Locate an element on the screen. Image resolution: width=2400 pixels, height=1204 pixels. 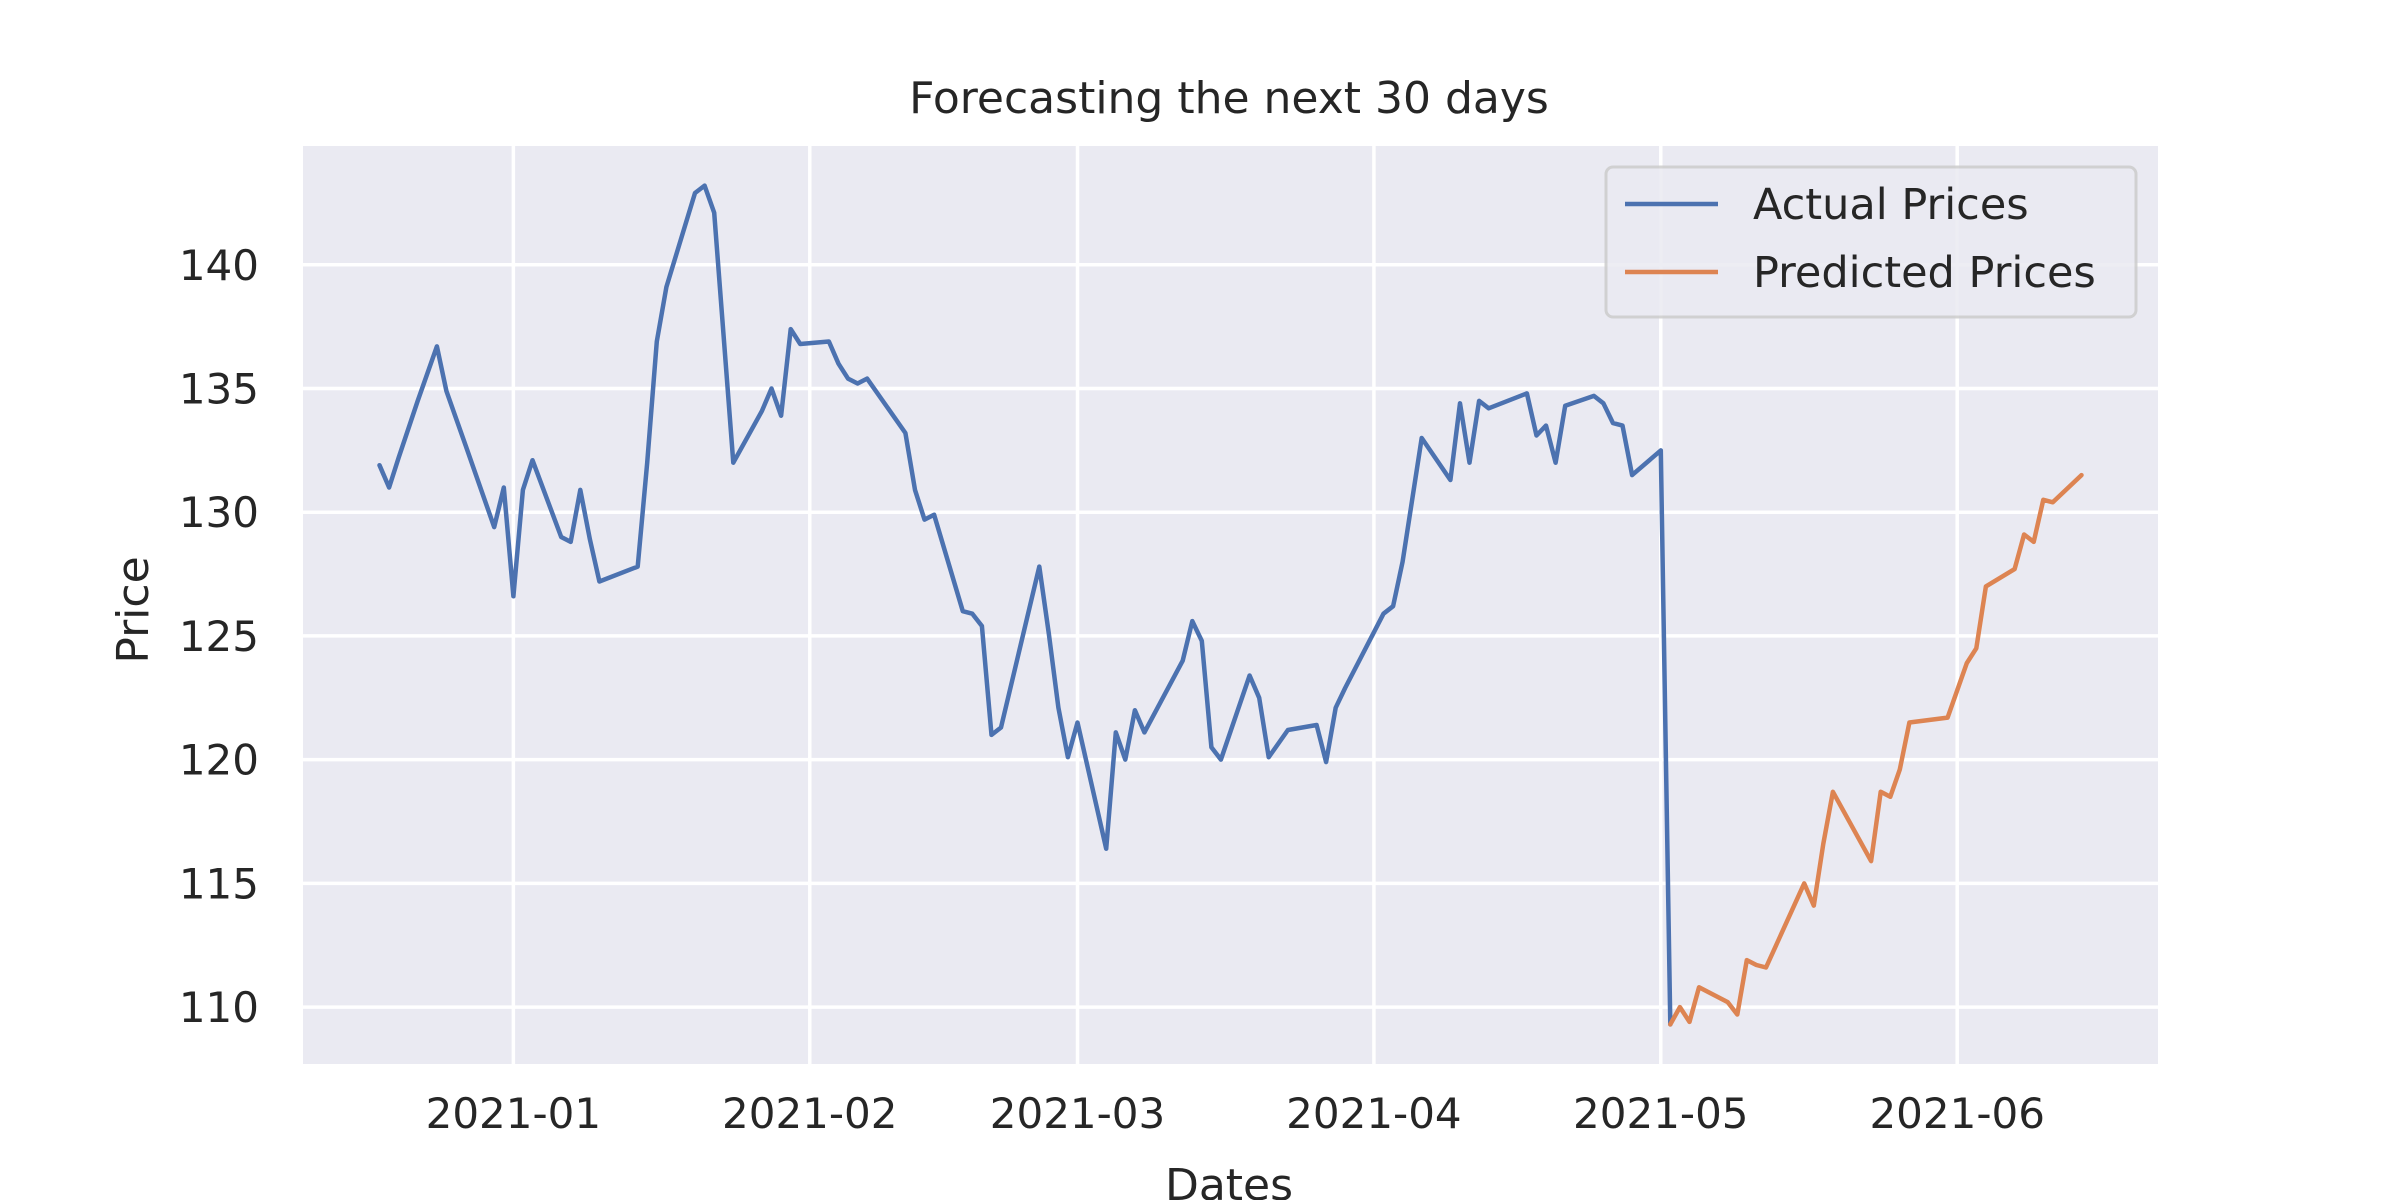
legend: Actual Prices Predicted Prices is located at coordinates (1871, 242).